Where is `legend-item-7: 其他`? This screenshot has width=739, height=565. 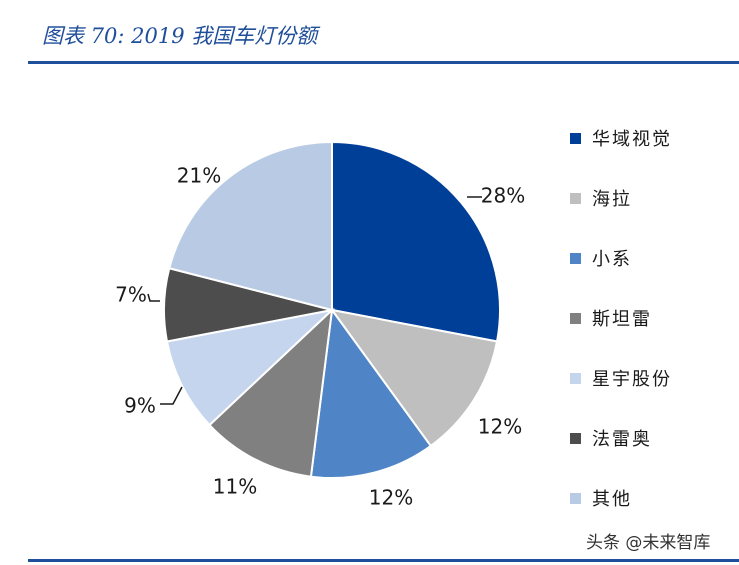
legend-item-7: 其他 is located at coordinates (621, 498).